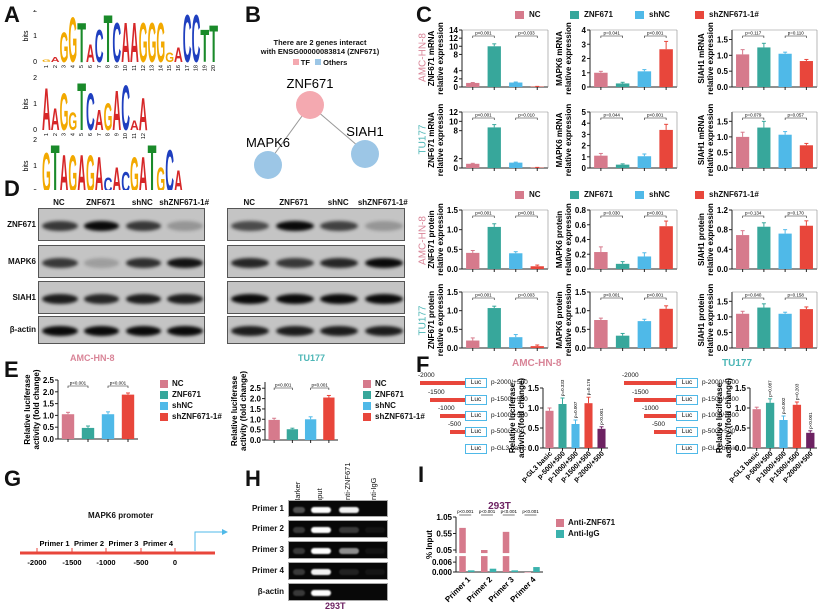 The image size is (824, 614). I want to click on y-tick-label: 0.000, so click(442, 572).